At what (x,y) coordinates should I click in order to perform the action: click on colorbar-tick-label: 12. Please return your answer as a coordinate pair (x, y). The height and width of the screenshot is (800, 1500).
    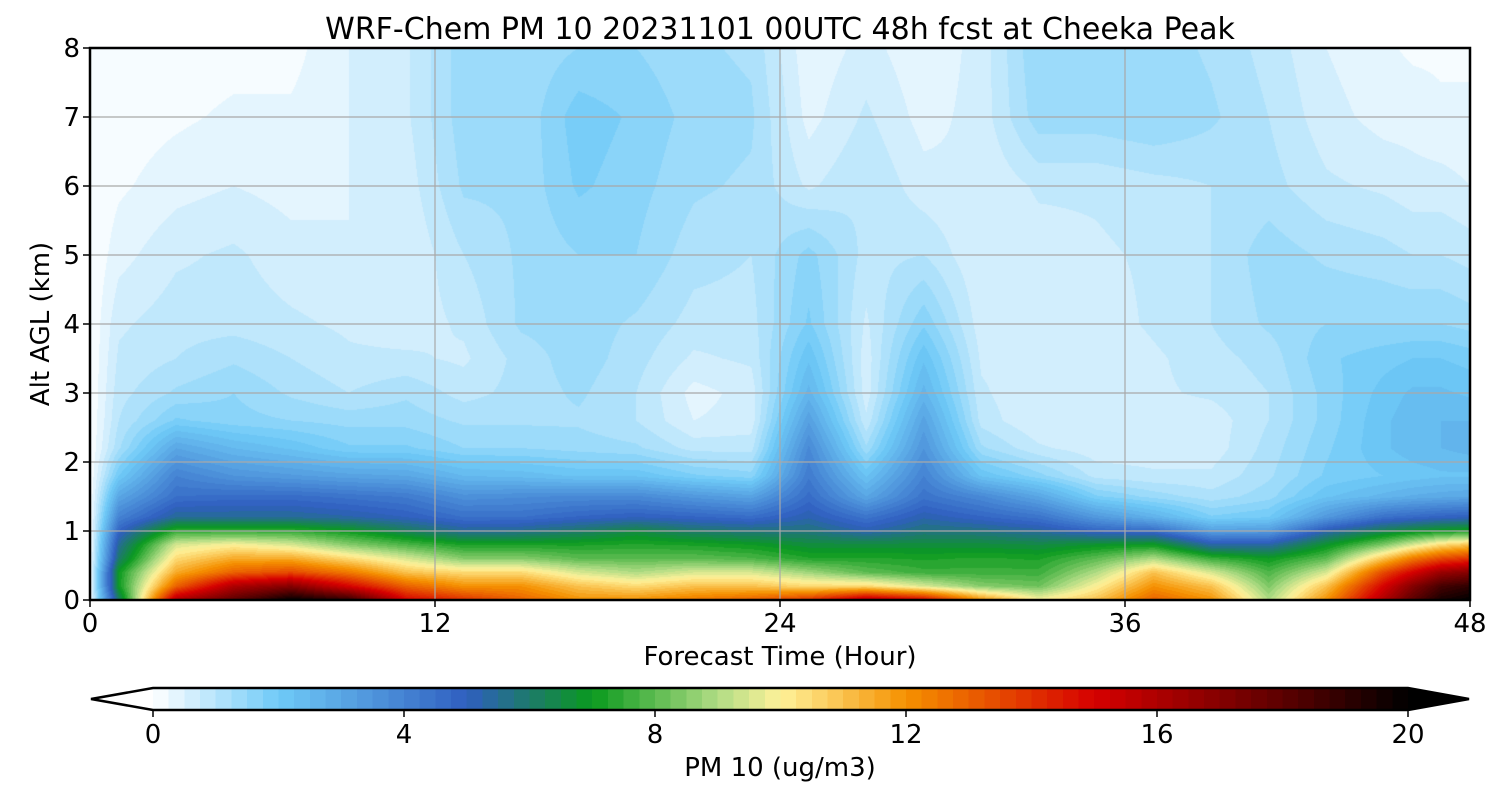
    Looking at the image, I should click on (905, 735).